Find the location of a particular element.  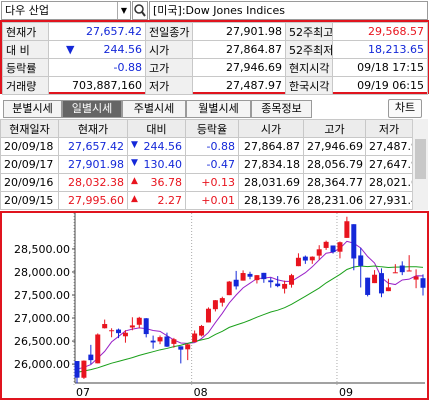

scroll-thumb is located at coordinates (420, 159).